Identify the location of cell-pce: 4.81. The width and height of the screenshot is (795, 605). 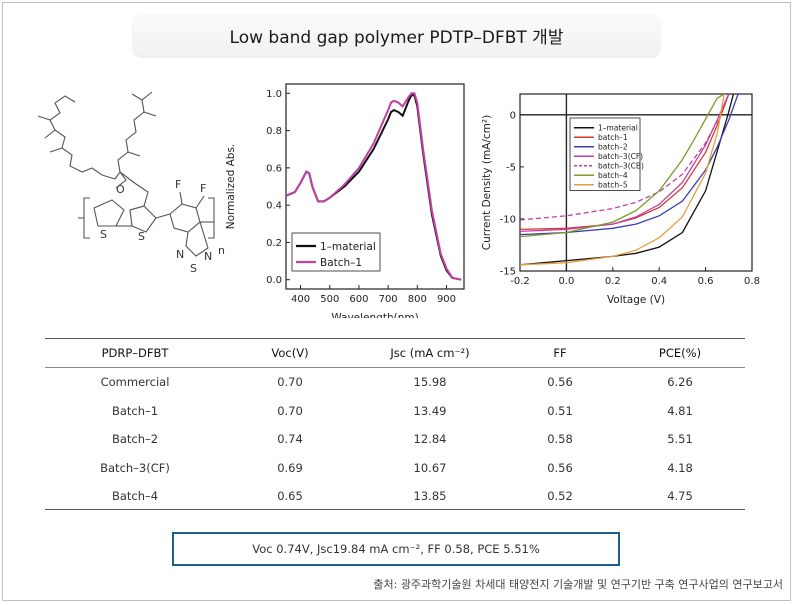
(680, 410).